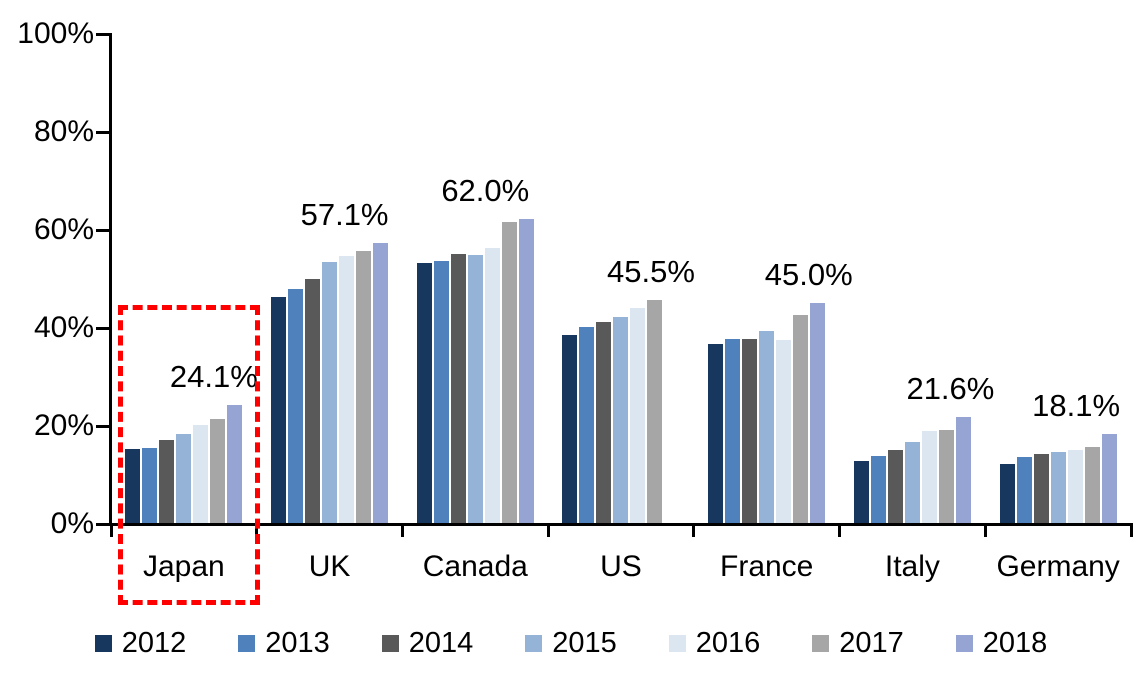  I want to click on data-label-germany: 18.1%, so click(1076, 406).